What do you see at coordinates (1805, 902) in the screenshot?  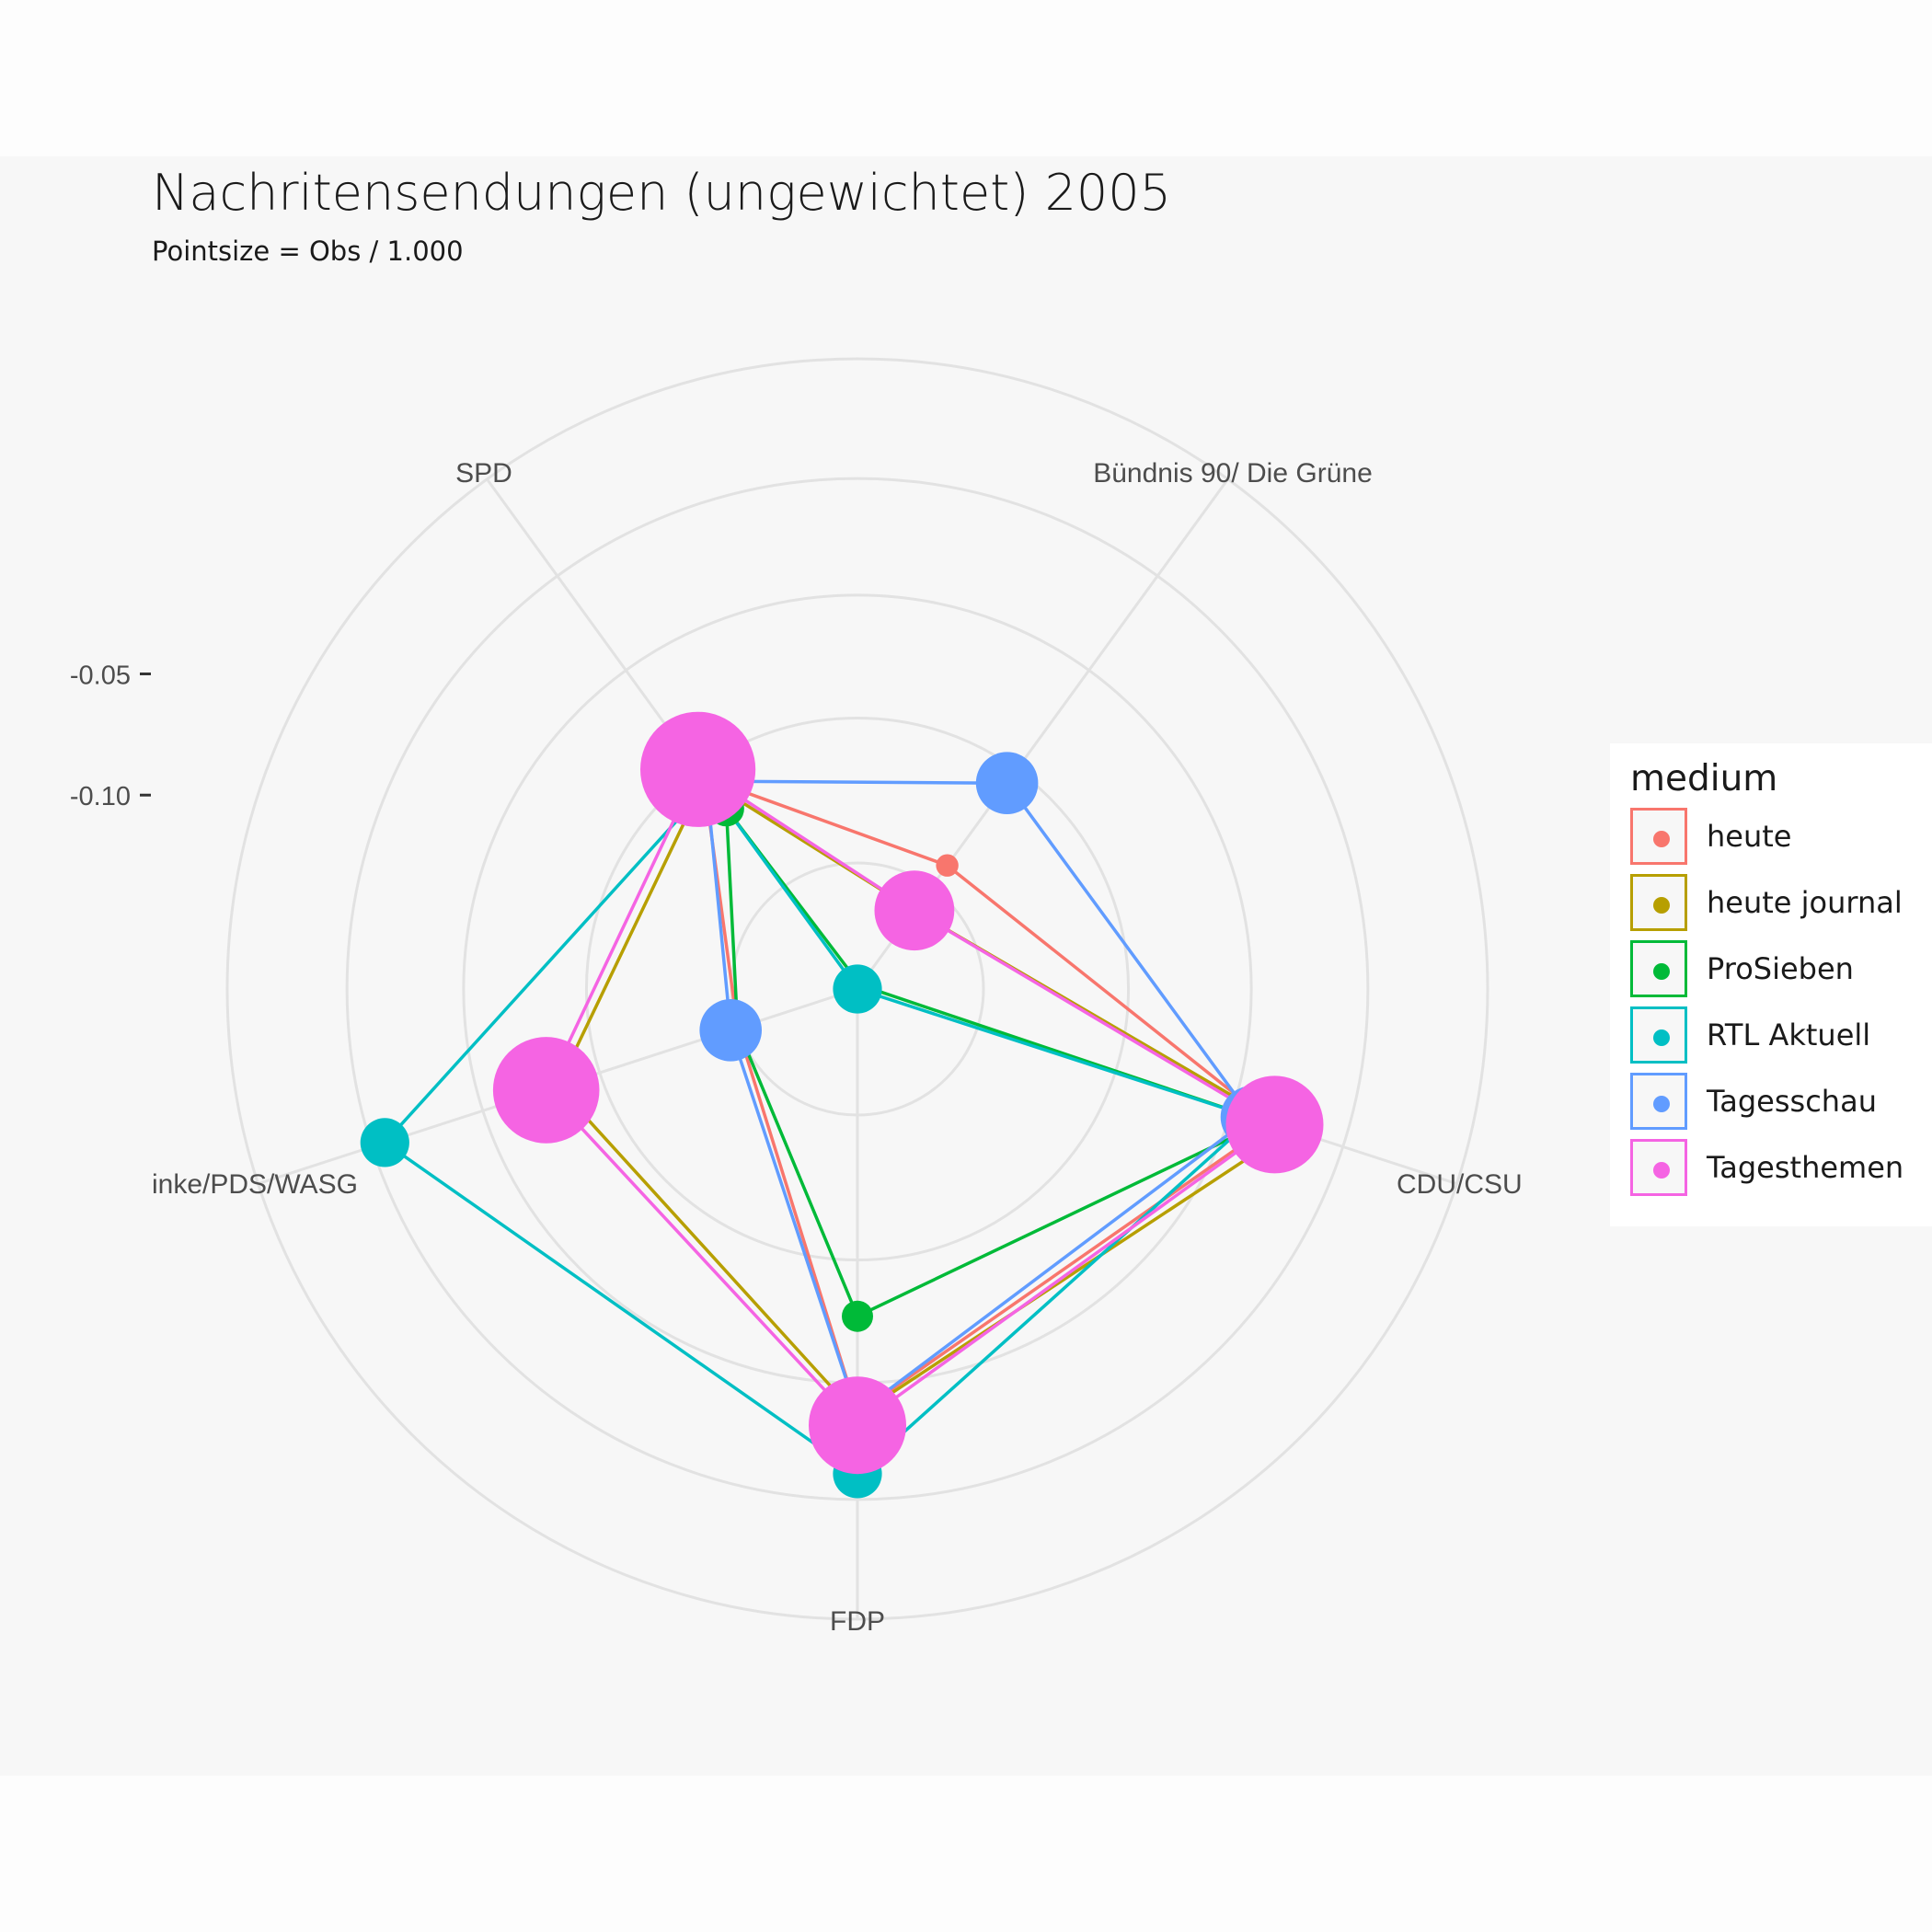 I see `legend-label: heute journal` at bounding box center [1805, 902].